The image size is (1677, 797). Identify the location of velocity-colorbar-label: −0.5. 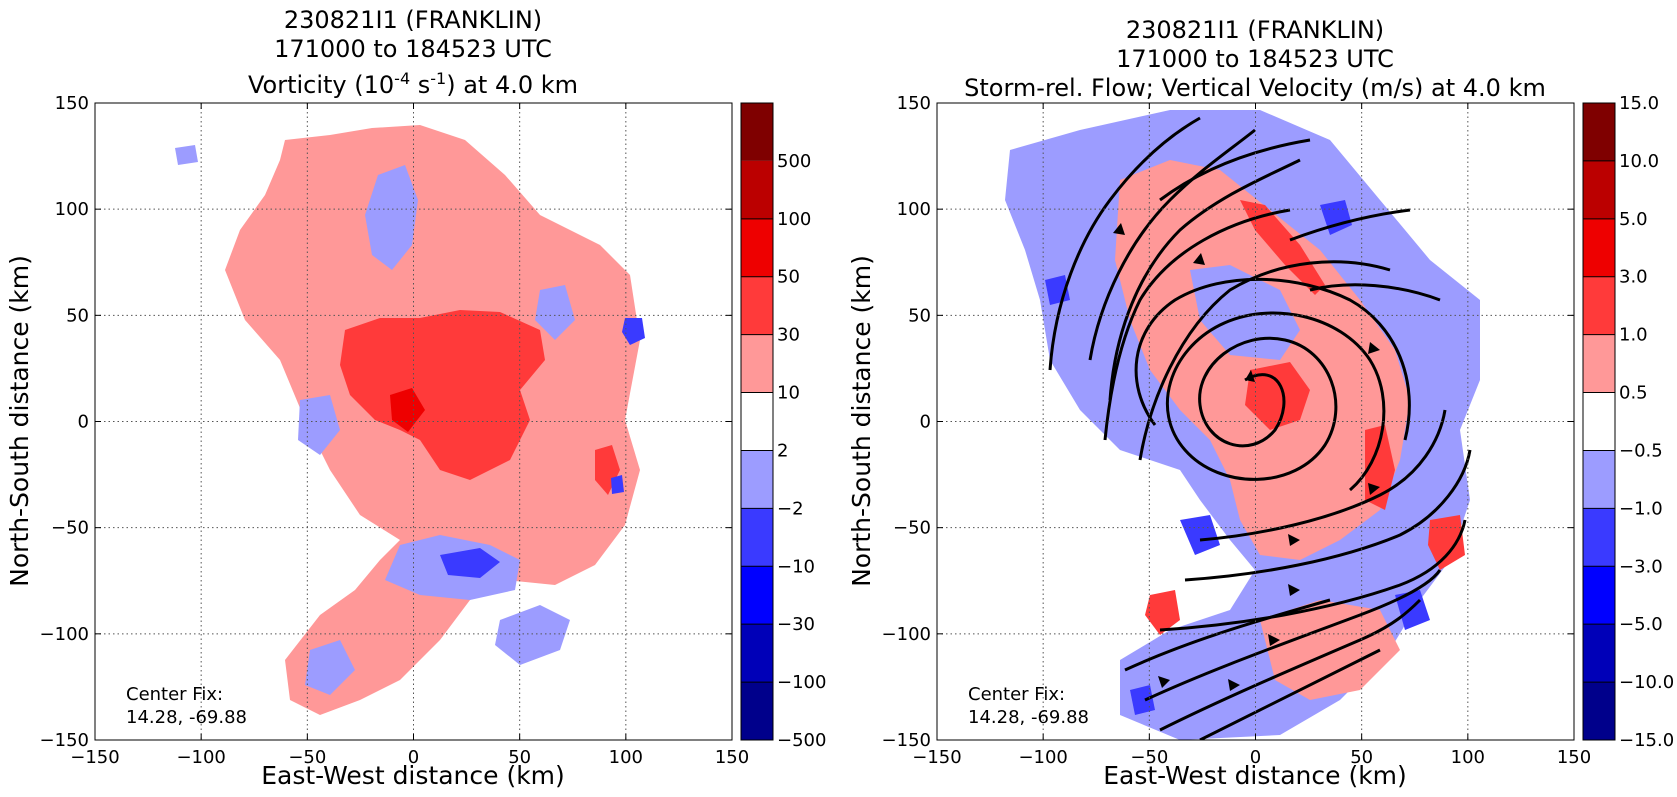
(1641, 450).